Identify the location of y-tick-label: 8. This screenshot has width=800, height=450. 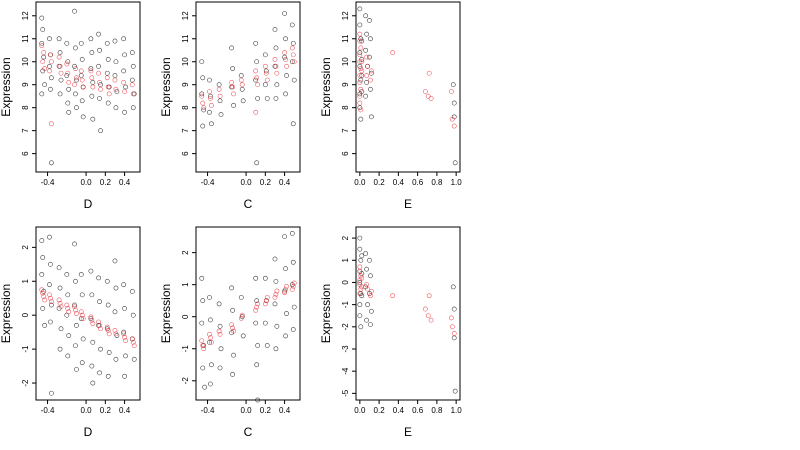
(345, 107).